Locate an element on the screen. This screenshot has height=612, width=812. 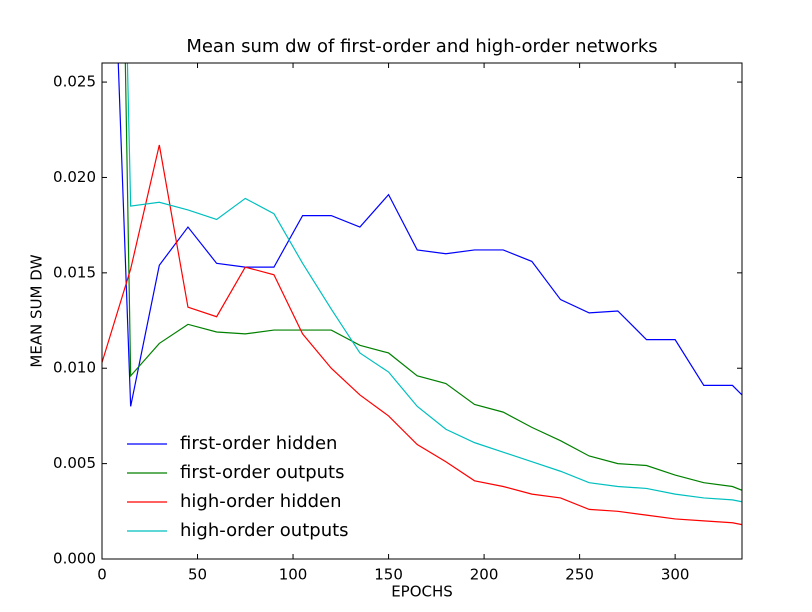
y-axis-label: MEAN SUM DW is located at coordinates (37, 310).